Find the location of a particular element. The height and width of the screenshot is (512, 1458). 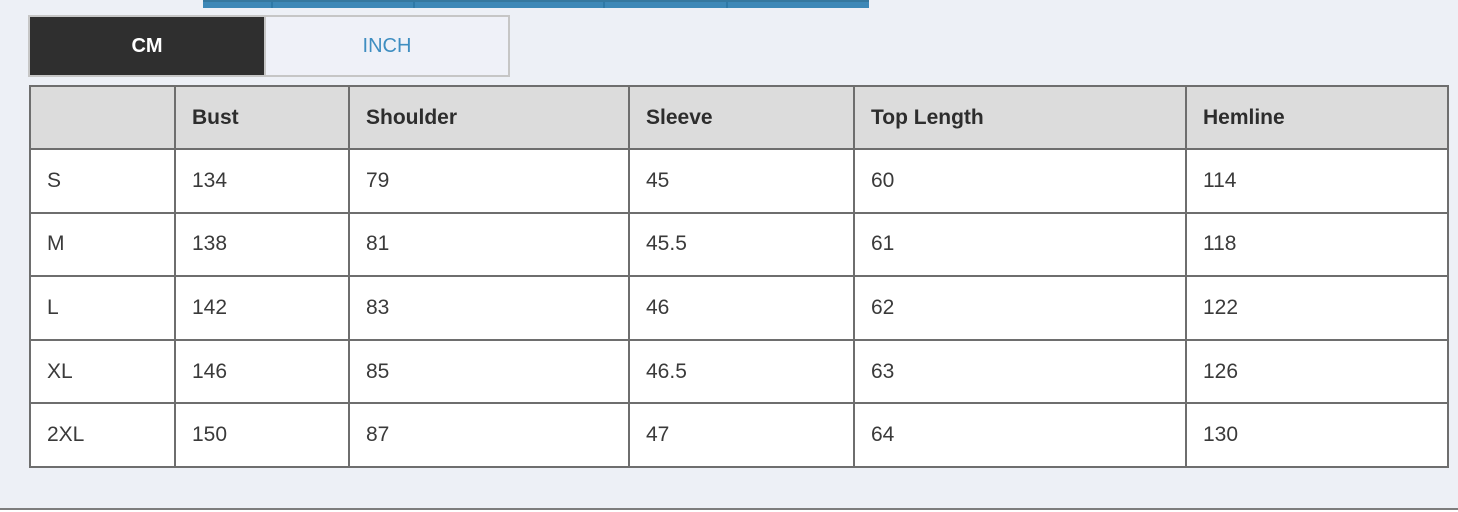

measurement-cell: 46 is located at coordinates (741, 308).